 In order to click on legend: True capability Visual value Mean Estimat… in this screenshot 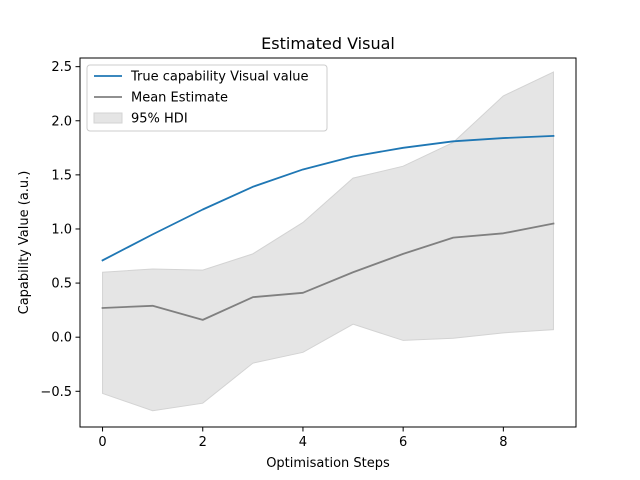, I will do `click(207, 98)`.